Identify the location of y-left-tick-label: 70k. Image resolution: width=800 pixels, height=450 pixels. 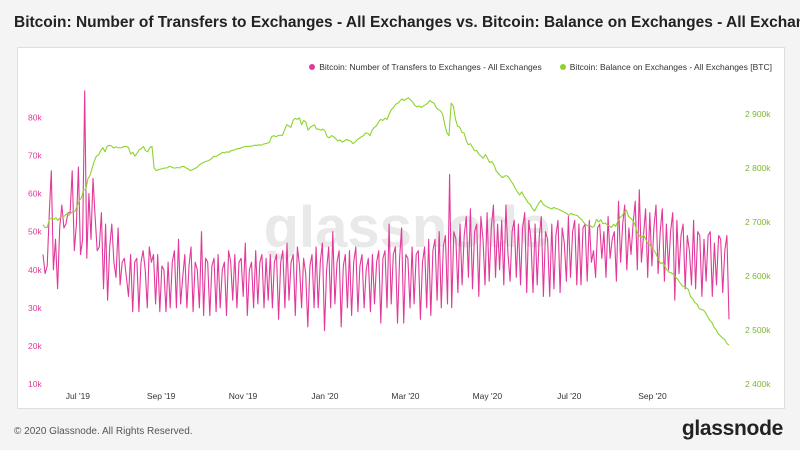
(35, 156).